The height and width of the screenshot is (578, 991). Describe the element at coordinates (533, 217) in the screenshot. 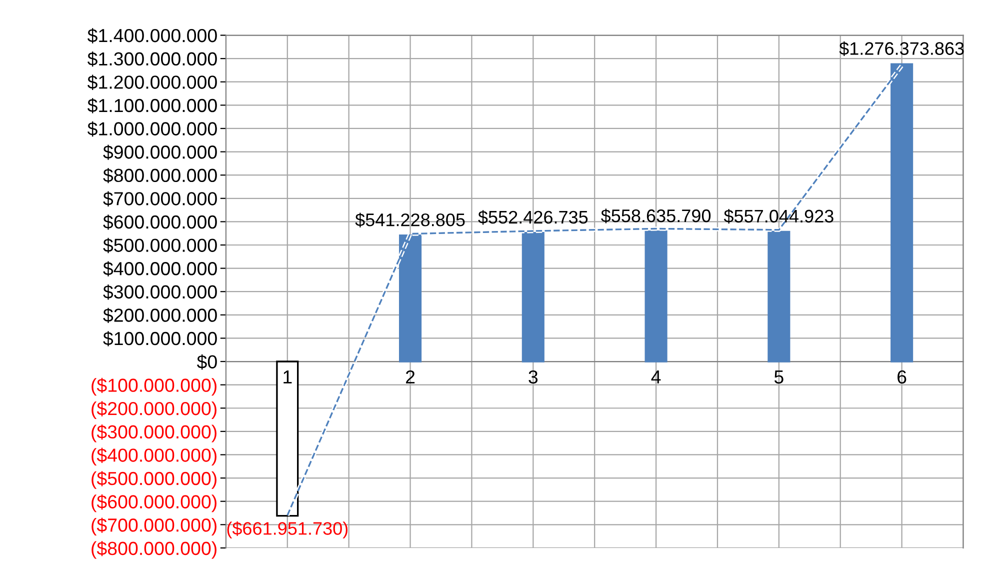

I see `data-label: $552.426.735` at that location.